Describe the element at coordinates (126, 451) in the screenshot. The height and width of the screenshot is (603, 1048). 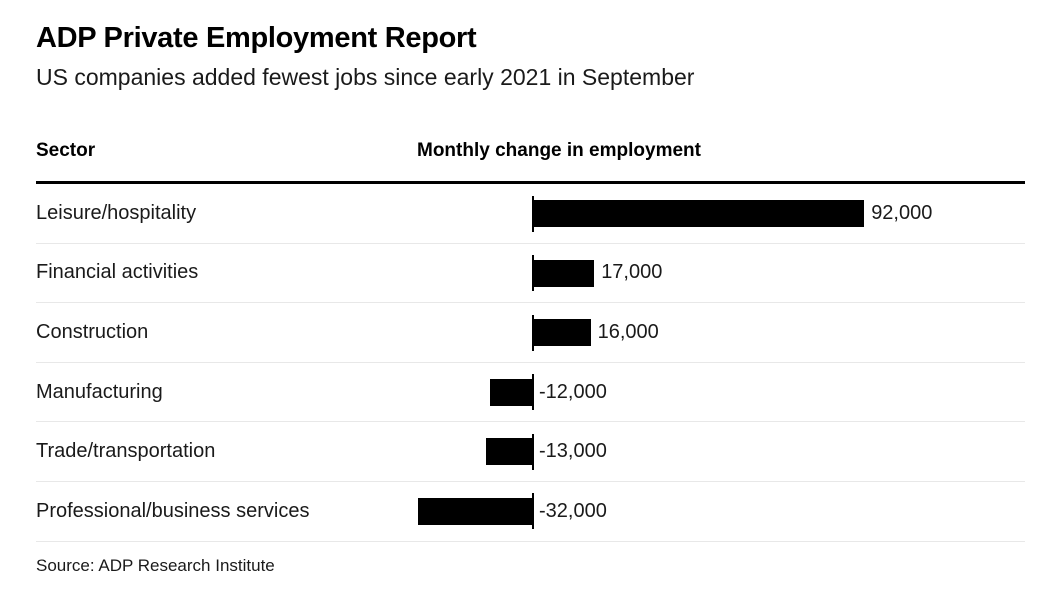
I see `sector-label: Trade/transportation` at that location.